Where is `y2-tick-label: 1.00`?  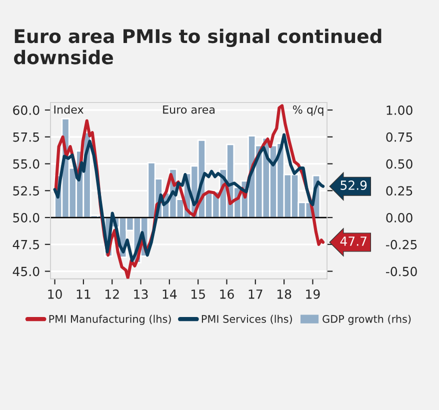
y2-tick-label: 1.00 is located at coordinates (399, 110).